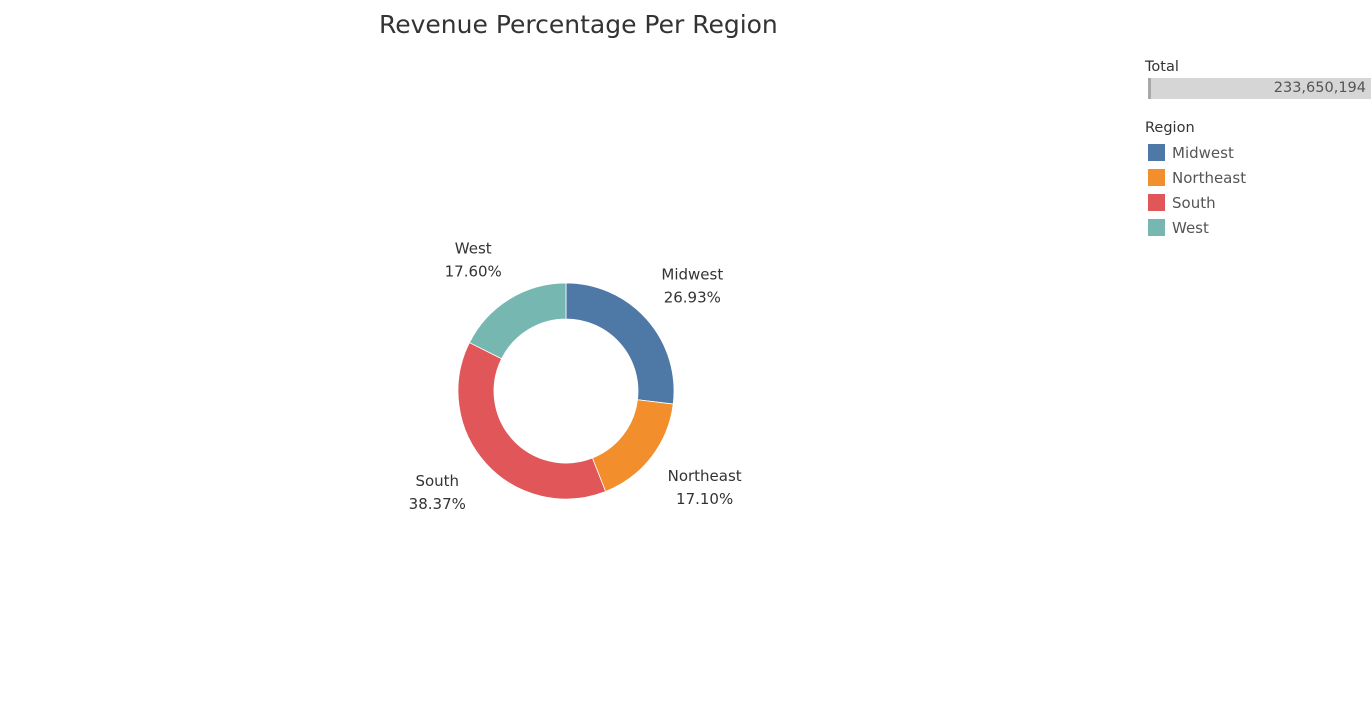 This screenshot has width=1371, height=728. What do you see at coordinates (532, 421) in the screenshot?
I see `slice-south` at bounding box center [532, 421].